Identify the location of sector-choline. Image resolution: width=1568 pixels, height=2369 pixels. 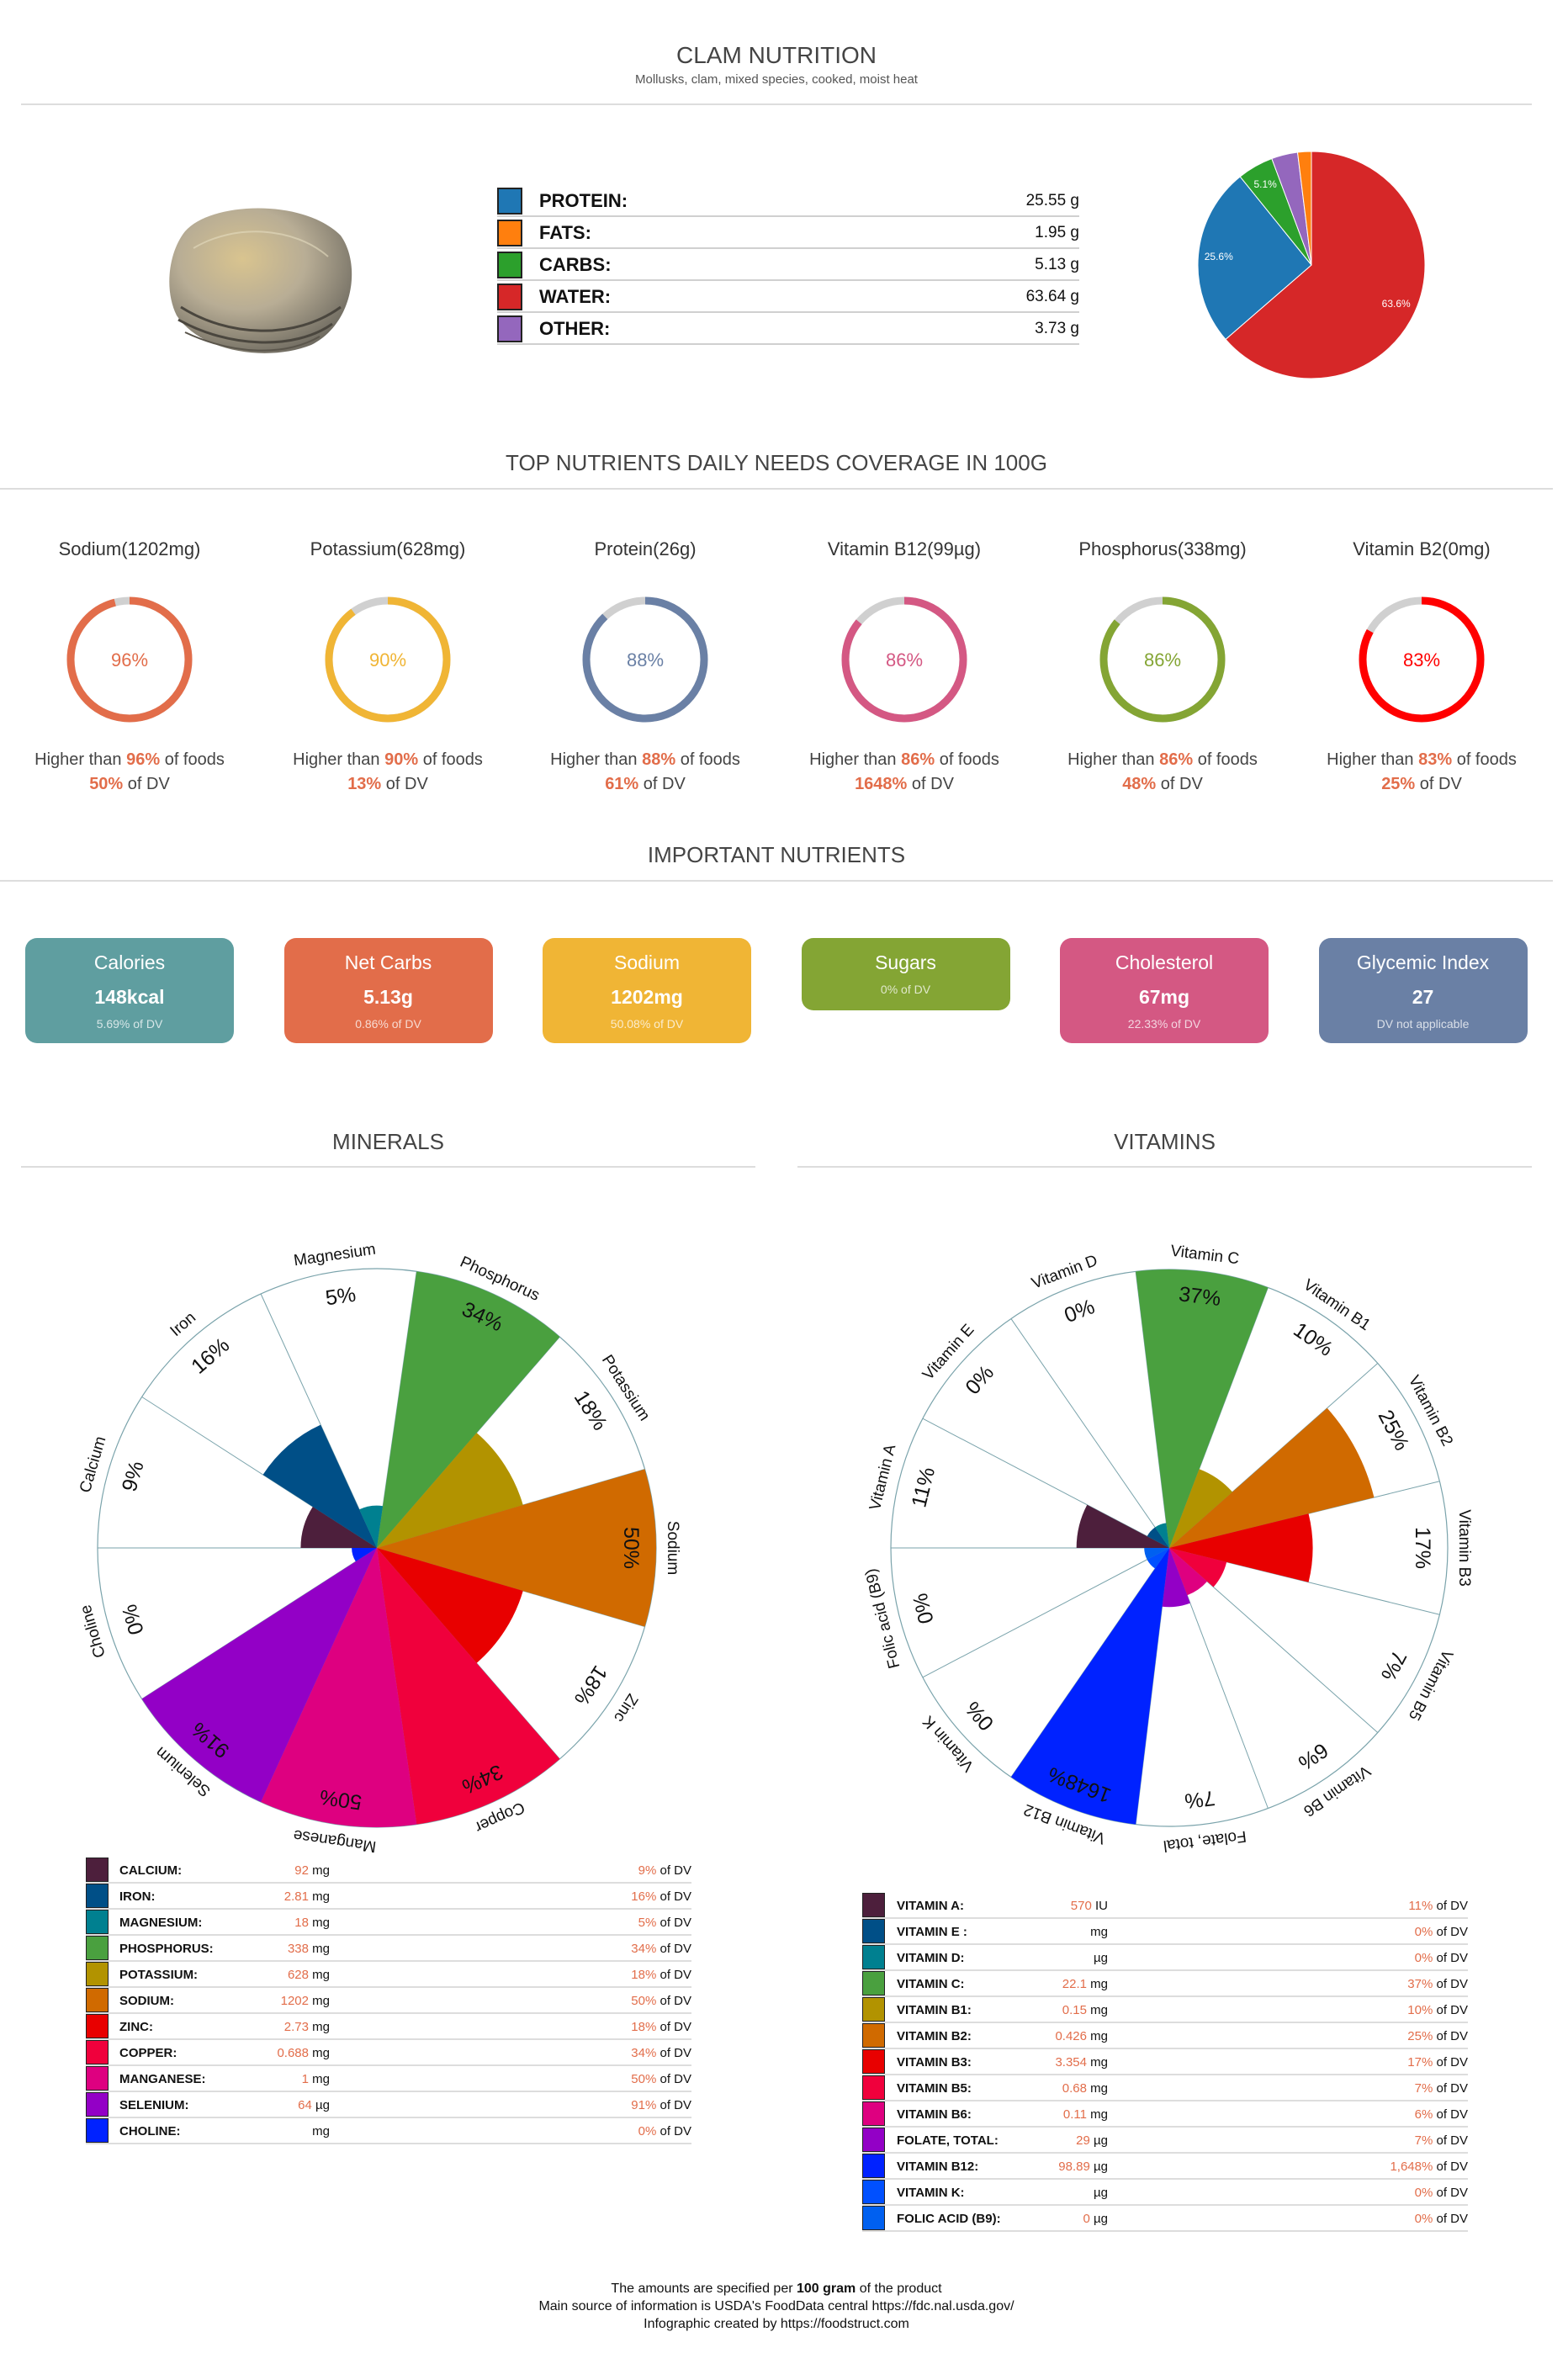
(364, 1555).